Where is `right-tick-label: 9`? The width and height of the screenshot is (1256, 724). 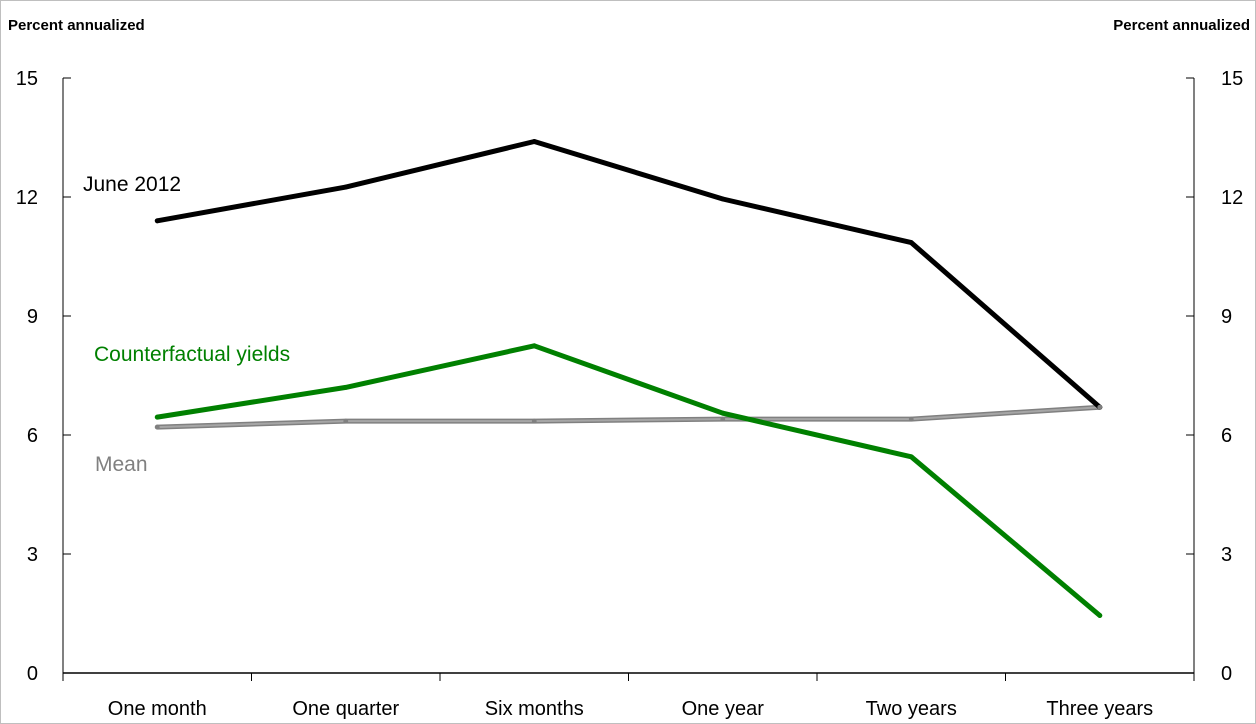 right-tick-label: 9 is located at coordinates (1226, 317).